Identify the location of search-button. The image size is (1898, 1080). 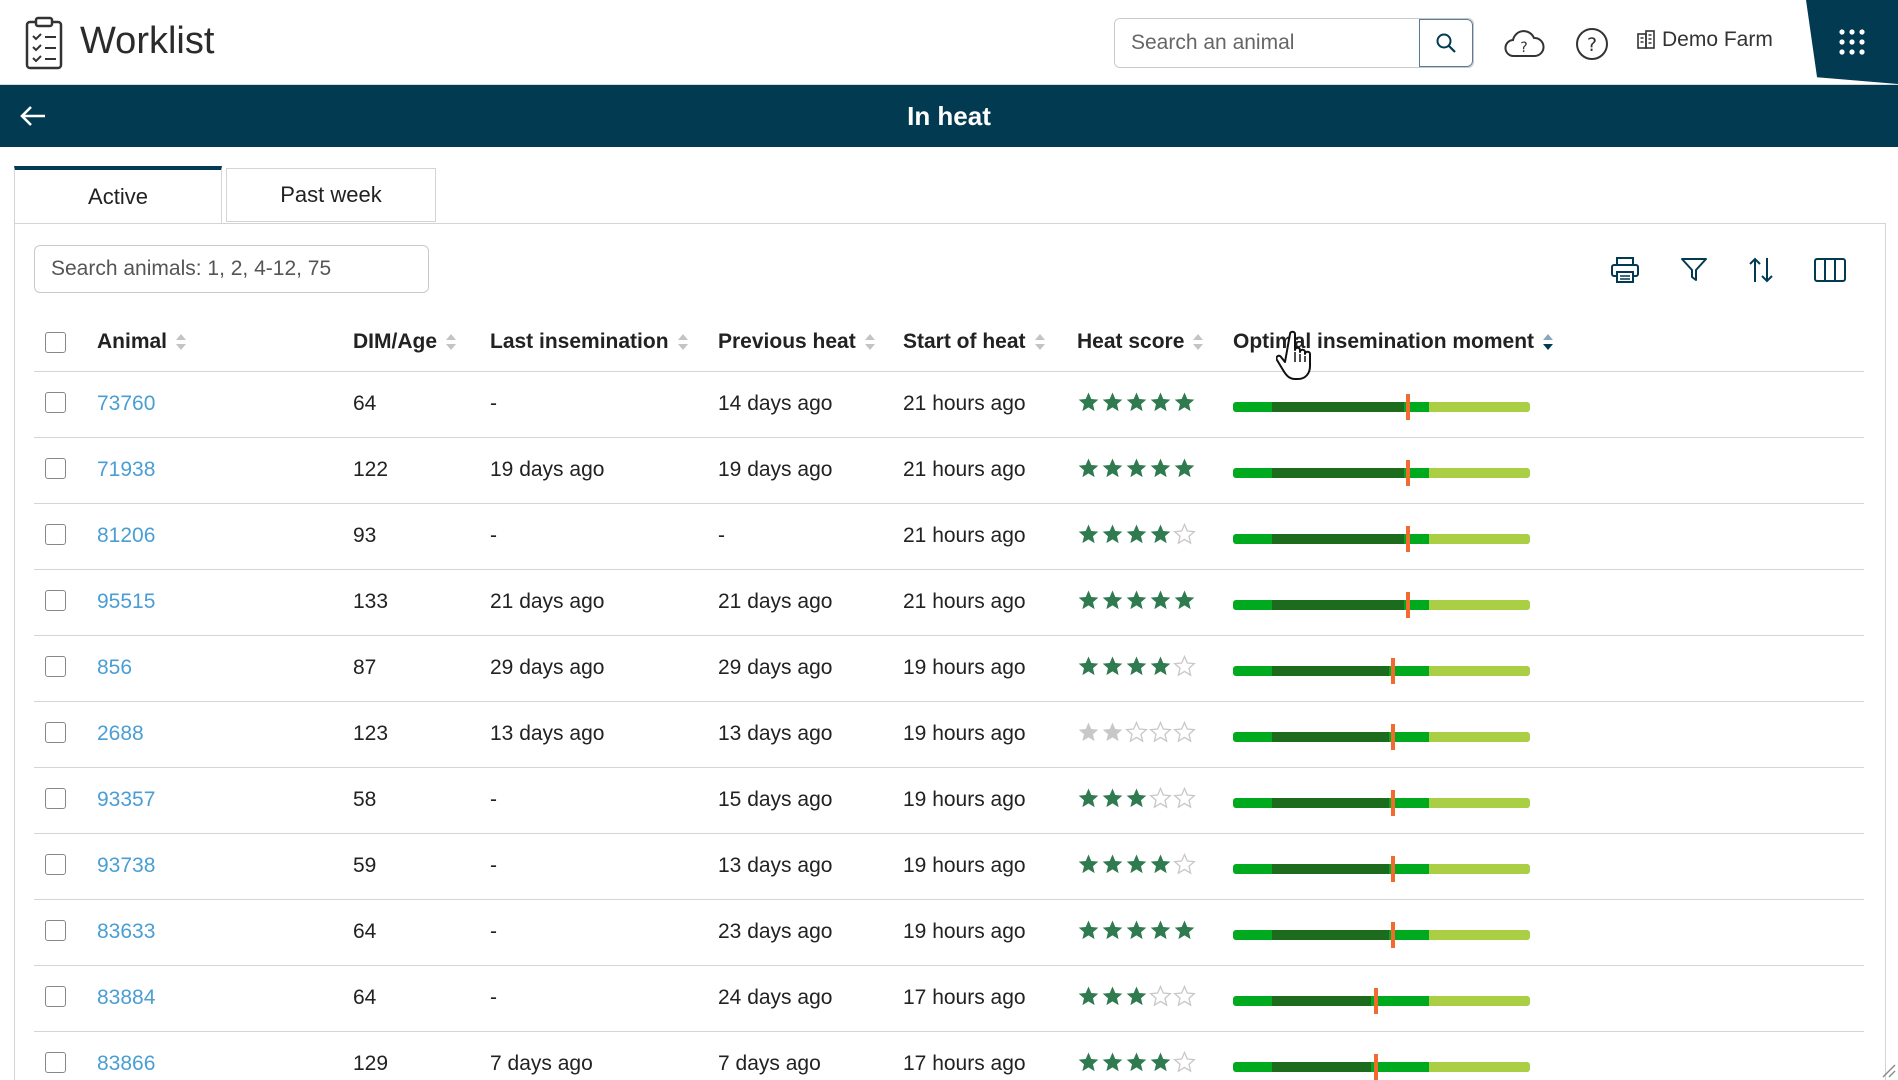
(1446, 43).